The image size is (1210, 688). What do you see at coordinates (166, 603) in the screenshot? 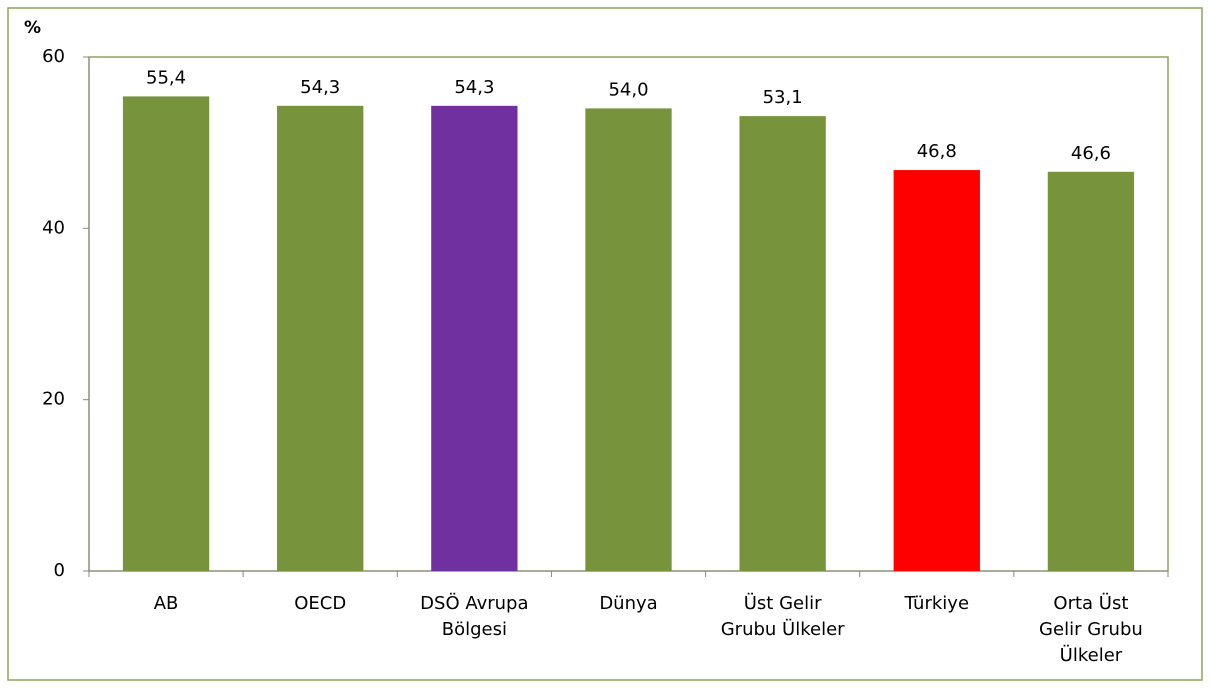
I see `x-tick-label: AB` at bounding box center [166, 603].